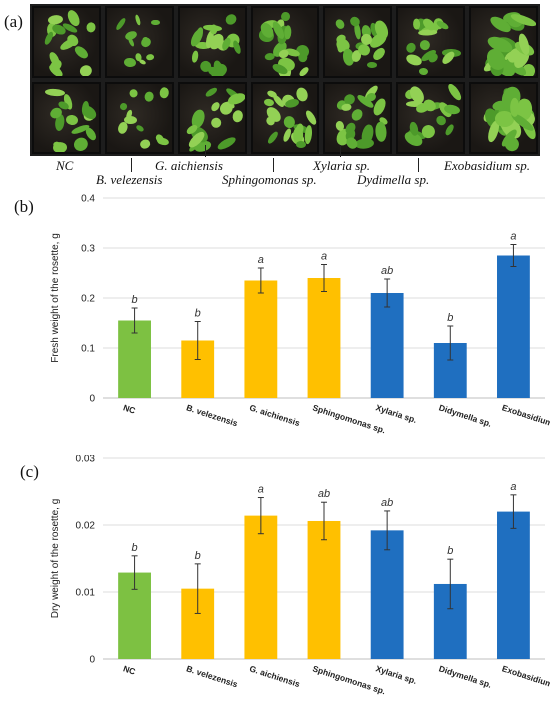 The image size is (550, 722). What do you see at coordinates (92, 660) in the screenshot?
I see `y-tick-label: 0` at bounding box center [92, 660].